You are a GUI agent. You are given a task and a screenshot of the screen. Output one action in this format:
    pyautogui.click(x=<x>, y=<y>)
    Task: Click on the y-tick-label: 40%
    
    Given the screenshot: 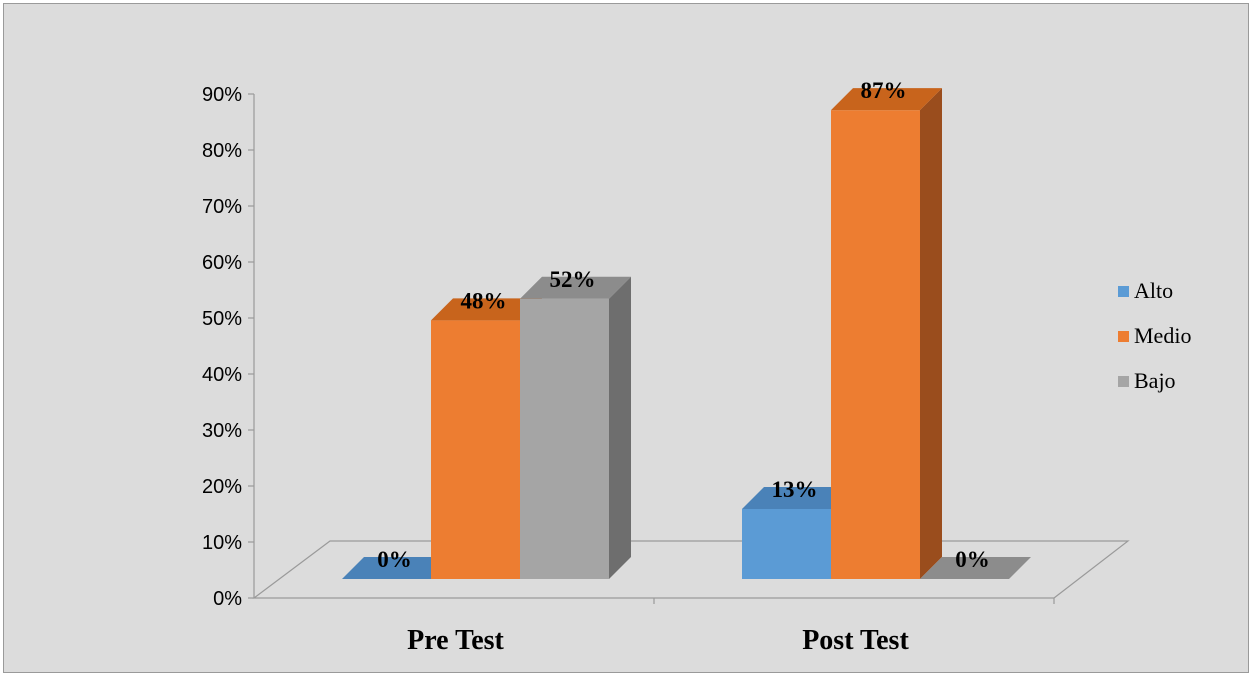 What is the action you would take?
    pyautogui.click(x=222, y=375)
    